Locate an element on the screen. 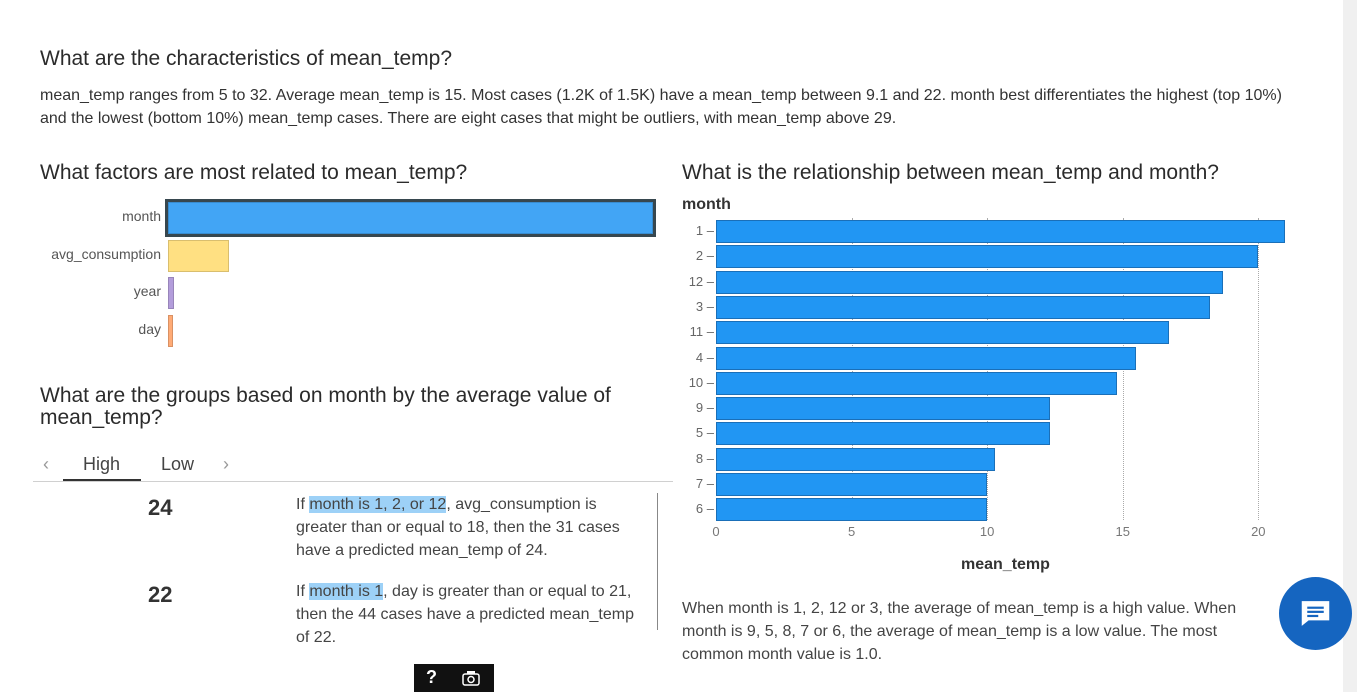 The width and height of the screenshot is (1357, 692). chevron-left-icon: ‹ is located at coordinates (46, 464).